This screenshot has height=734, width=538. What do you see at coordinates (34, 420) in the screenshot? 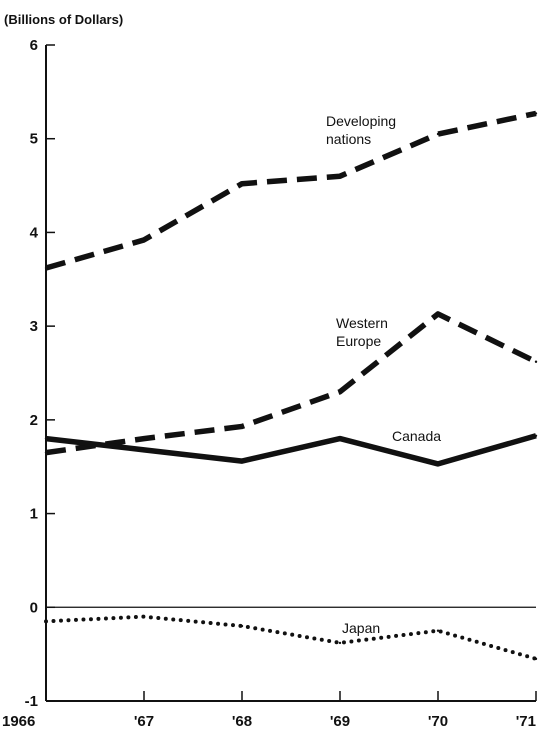
I see `y-tick-label: 2` at bounding box center [34, 420].